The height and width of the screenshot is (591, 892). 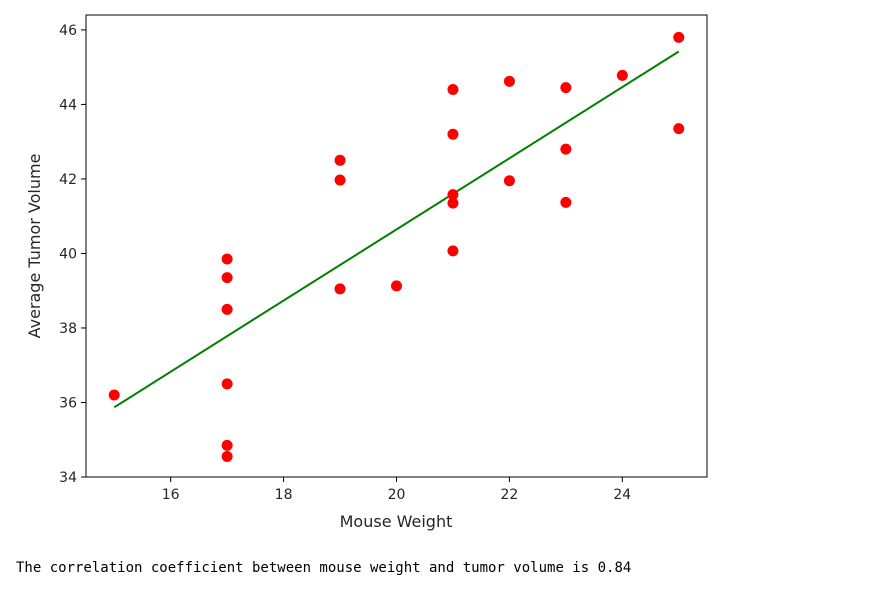 What do you see at coordinates (397, 495) in the screenshot?
I see `x-tick-label: 20` at bounding box center [397, 495].